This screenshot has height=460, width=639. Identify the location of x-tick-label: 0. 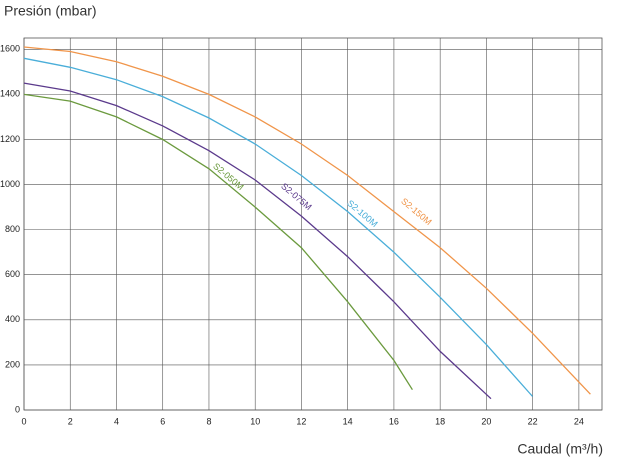
(23, 421).